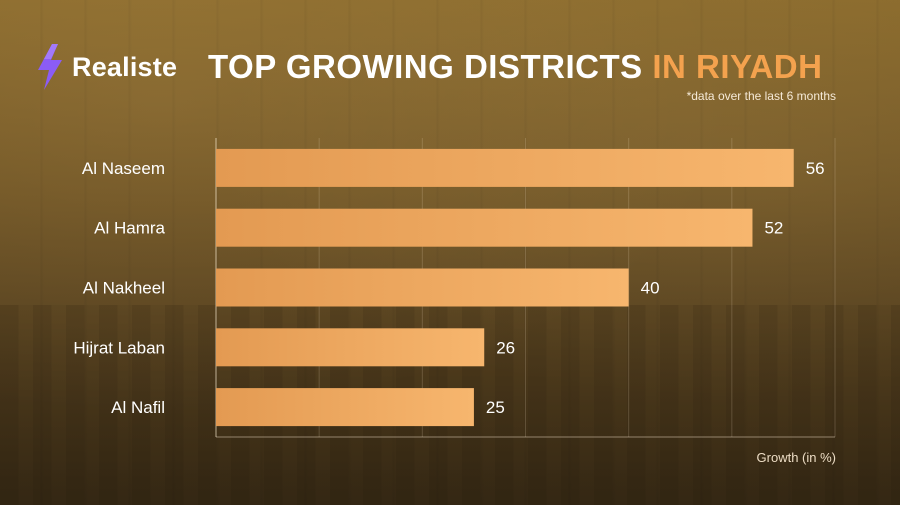  What do you see at coordinates (124, 288) in the screenshot?
I see `category-label: Al Nakheel` at bounding box center [124, 288].